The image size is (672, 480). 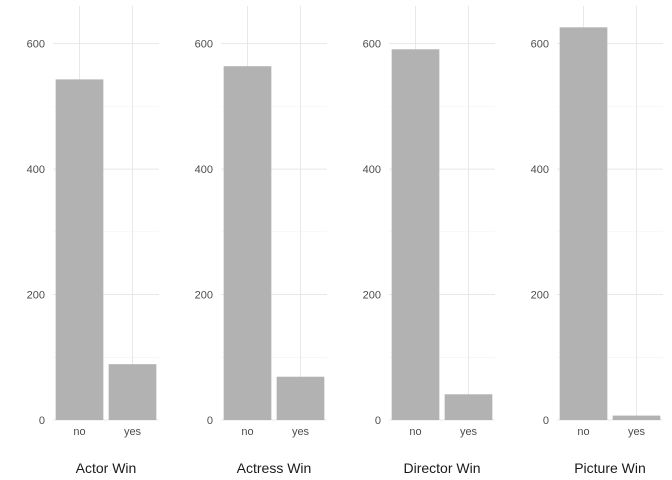 I want to click on x-axis-title: Picture Win, so click(x=610, y=468).